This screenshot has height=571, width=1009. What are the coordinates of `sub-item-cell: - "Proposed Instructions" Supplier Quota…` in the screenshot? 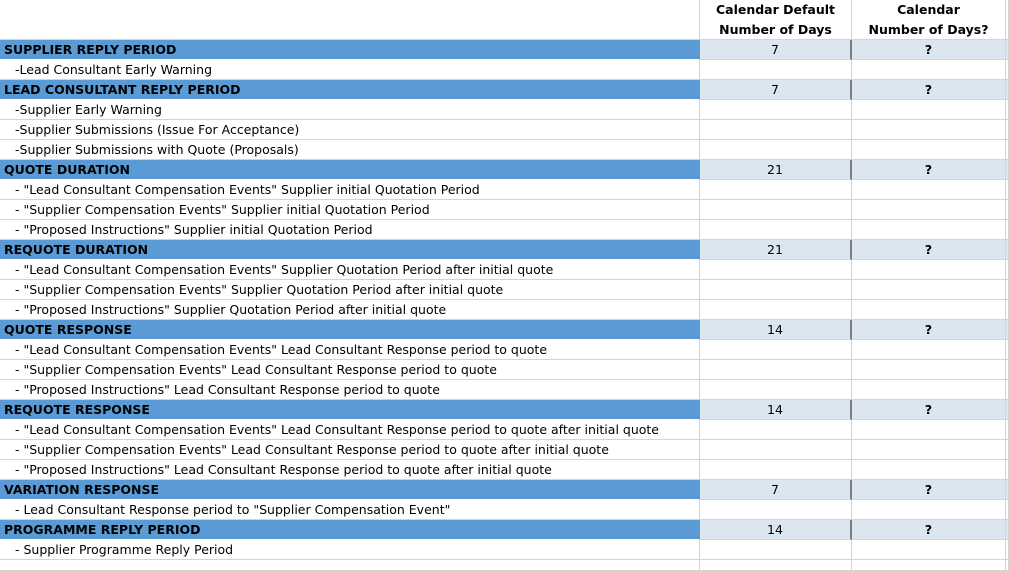 It's located at (350, 310).